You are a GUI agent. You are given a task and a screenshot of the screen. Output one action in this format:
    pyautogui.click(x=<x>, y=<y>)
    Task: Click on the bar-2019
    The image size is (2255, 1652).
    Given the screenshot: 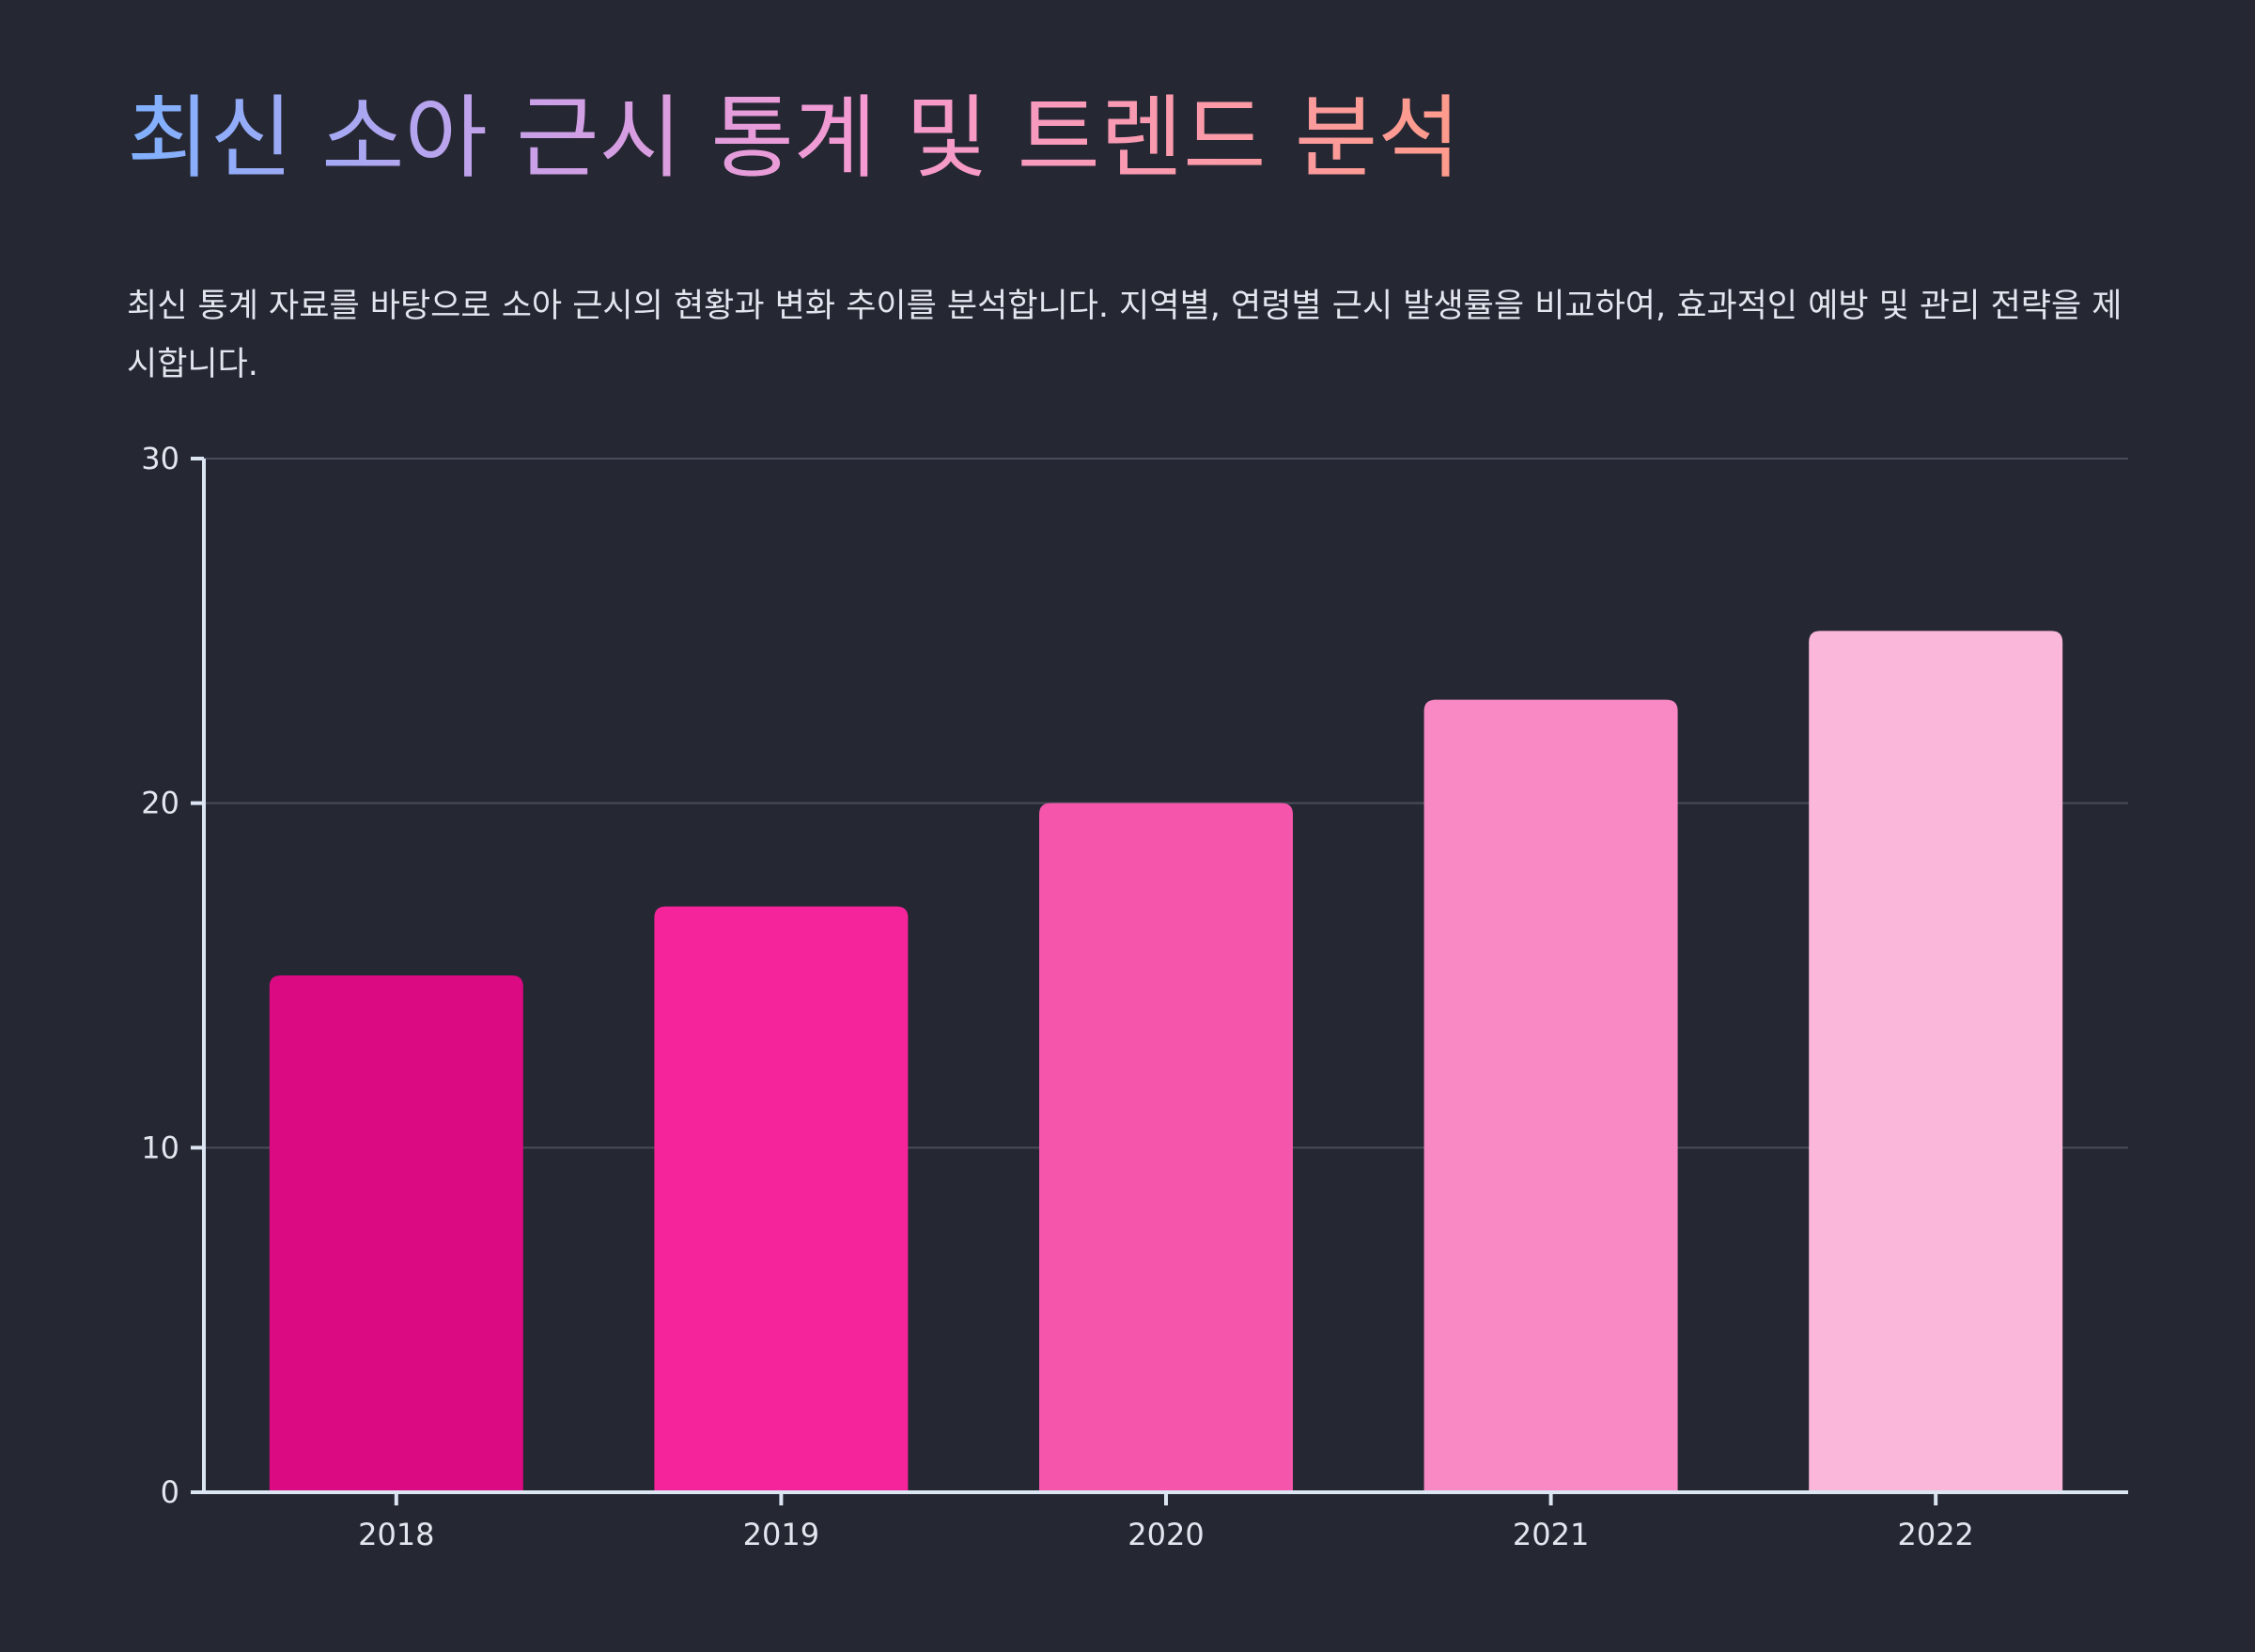 What is the action you would take?
    pyautogui.click(x=781, y=1199)
    